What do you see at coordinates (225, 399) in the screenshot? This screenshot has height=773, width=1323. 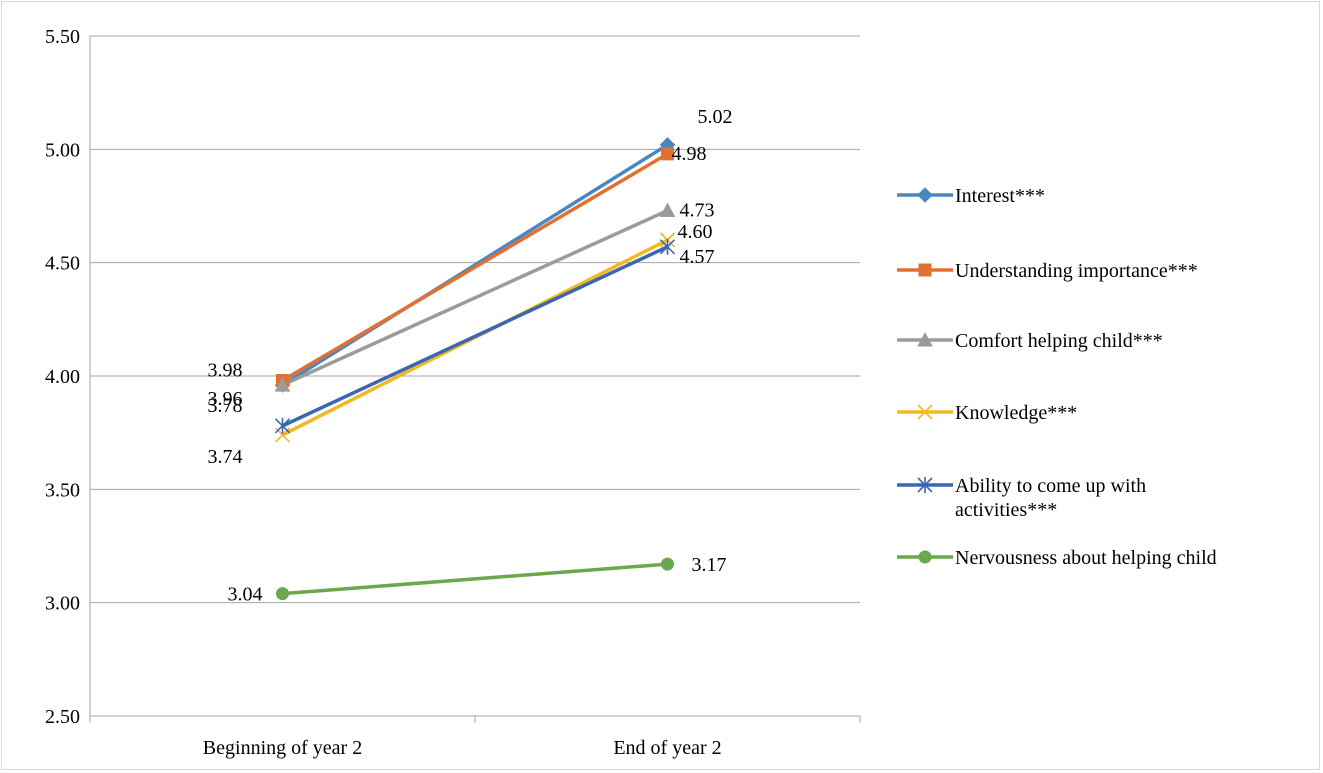 I see `data-label: 3.96` at bounding box center [225, 399].